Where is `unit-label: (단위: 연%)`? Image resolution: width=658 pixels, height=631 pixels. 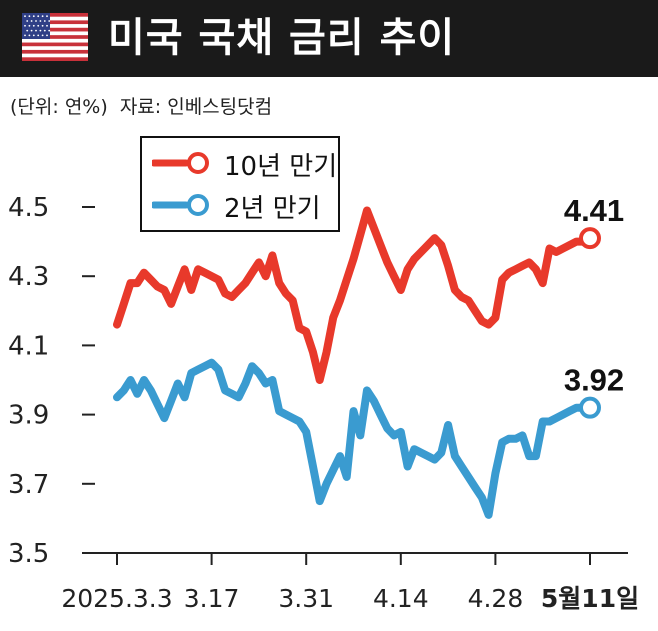 unit-label: (단위: 연%) is located at coordinates (59, 107).